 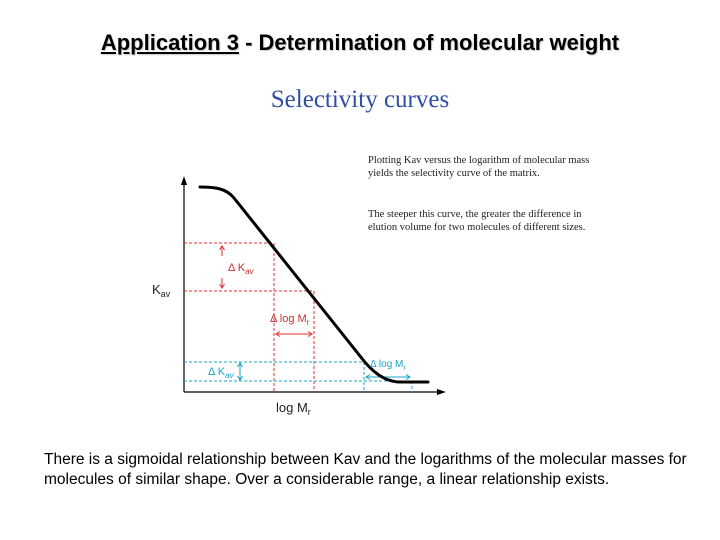 I want to click on y-axis-label: Kav, so click(x=161, y=290).